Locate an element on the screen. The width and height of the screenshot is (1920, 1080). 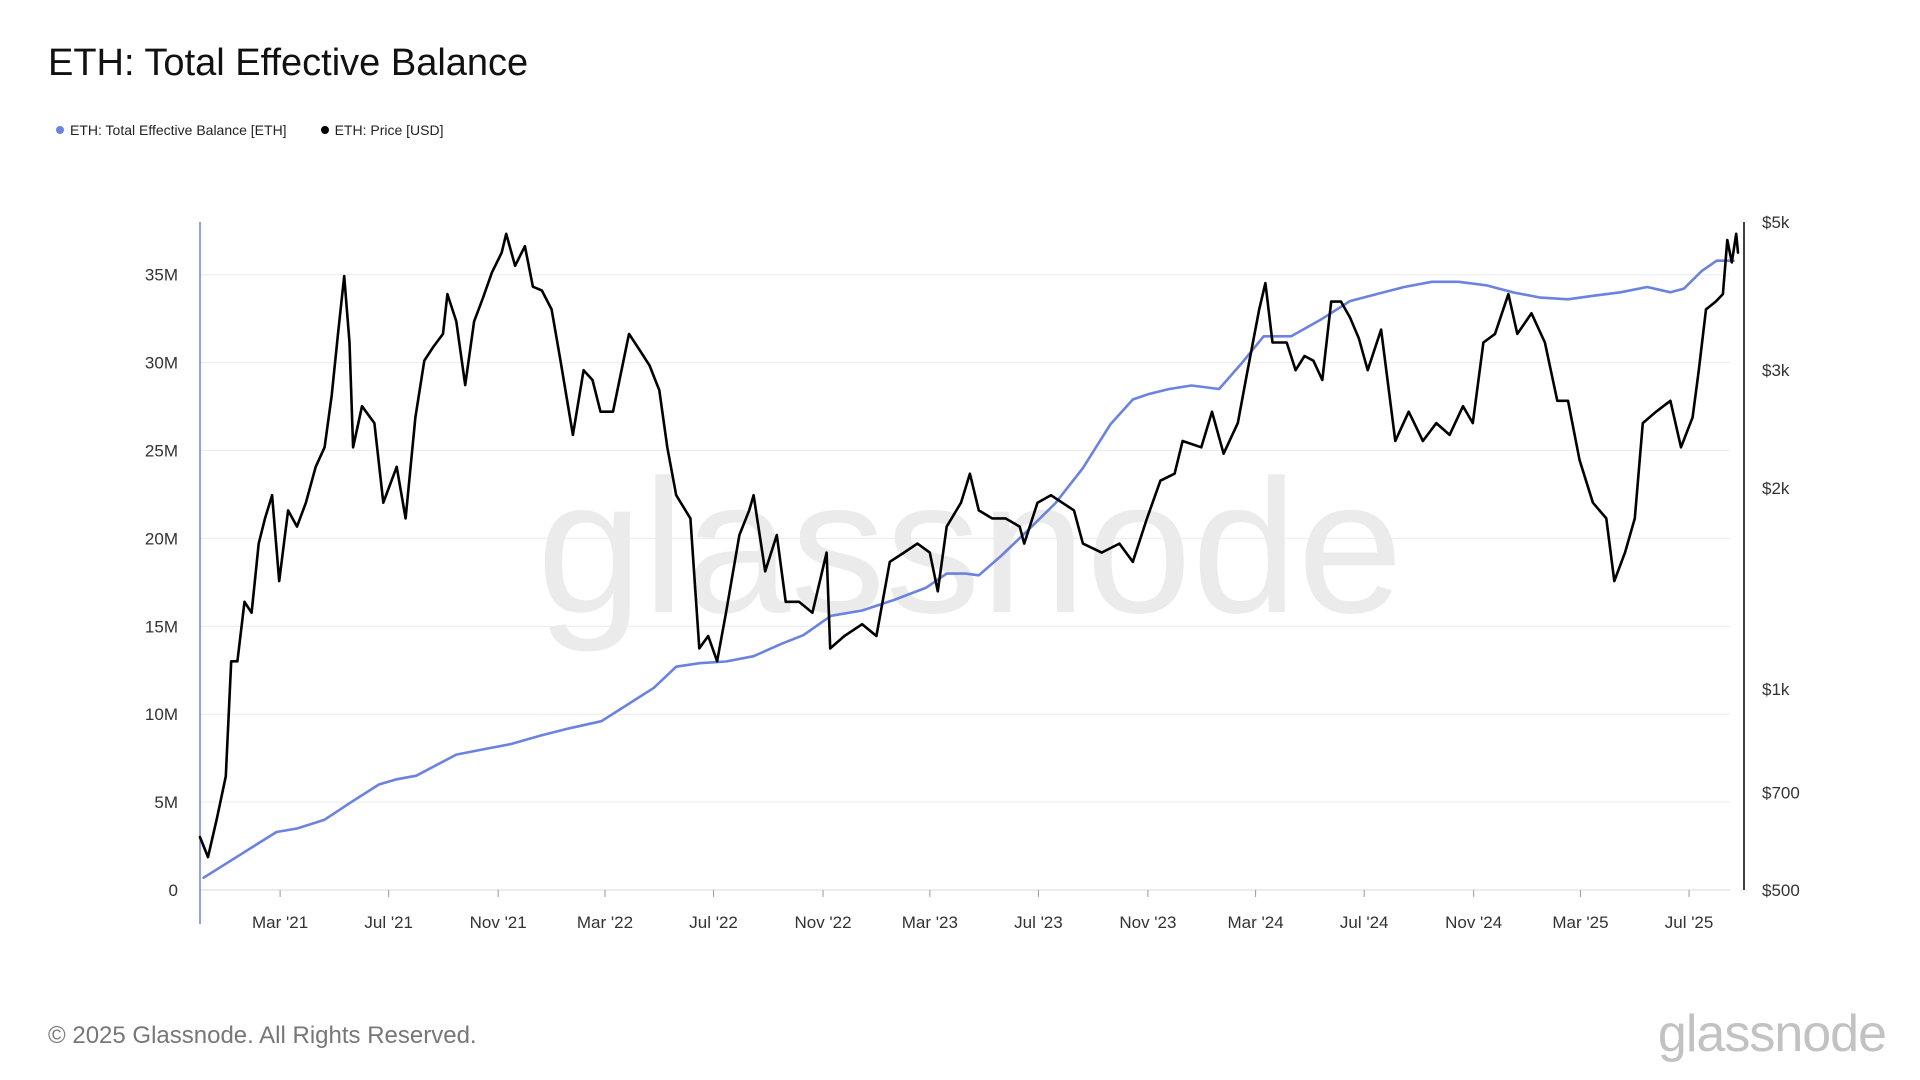
legend-label-balance: ETH: Total Effective Balance [ETH] is located at coordinates (178, 130).